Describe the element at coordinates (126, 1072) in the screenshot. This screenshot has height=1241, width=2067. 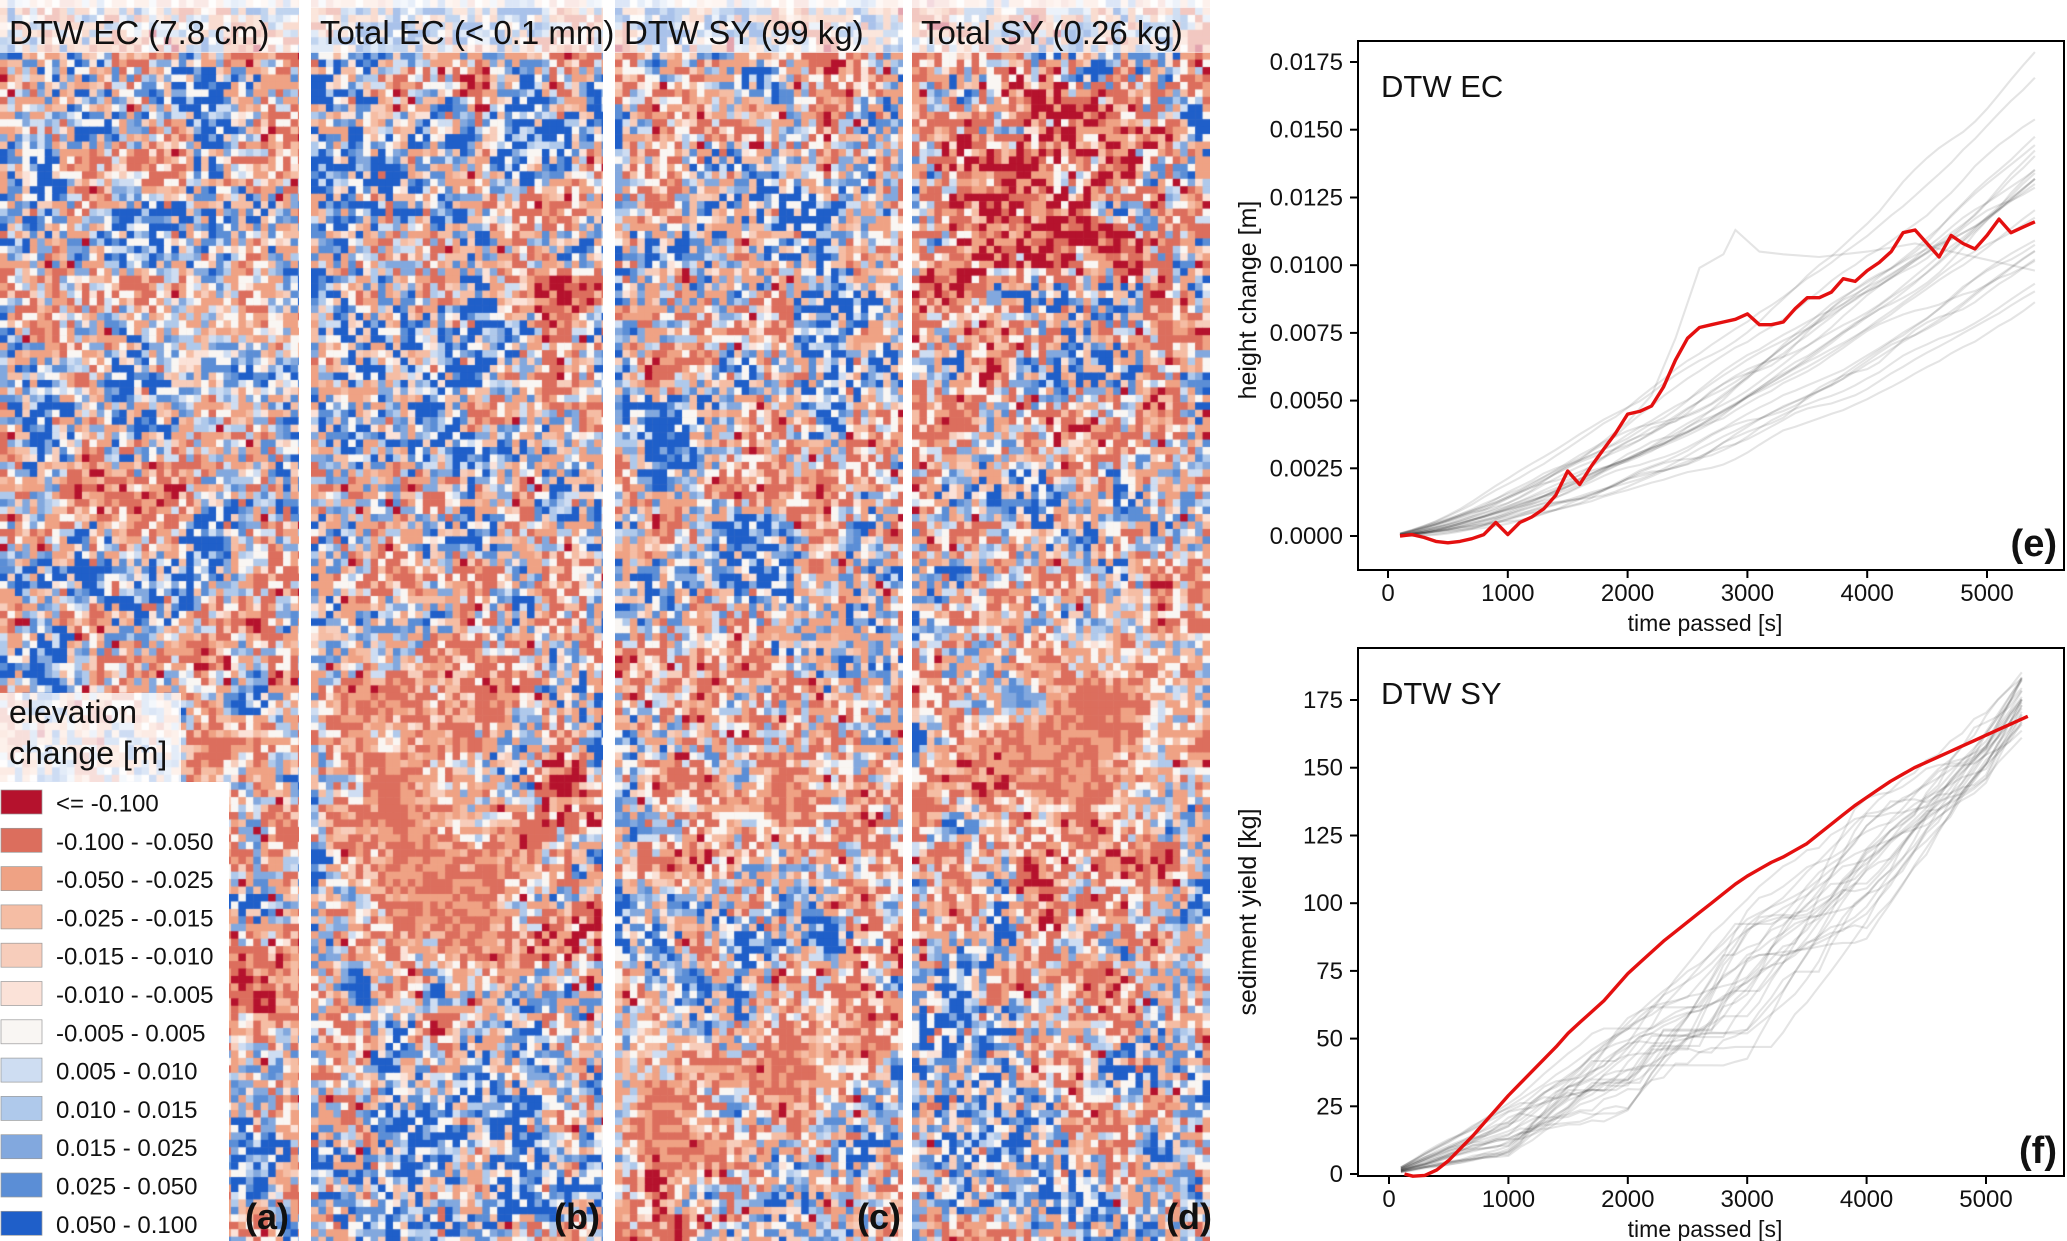
I see `svg-text: 0.005 - 0.010` at that location.